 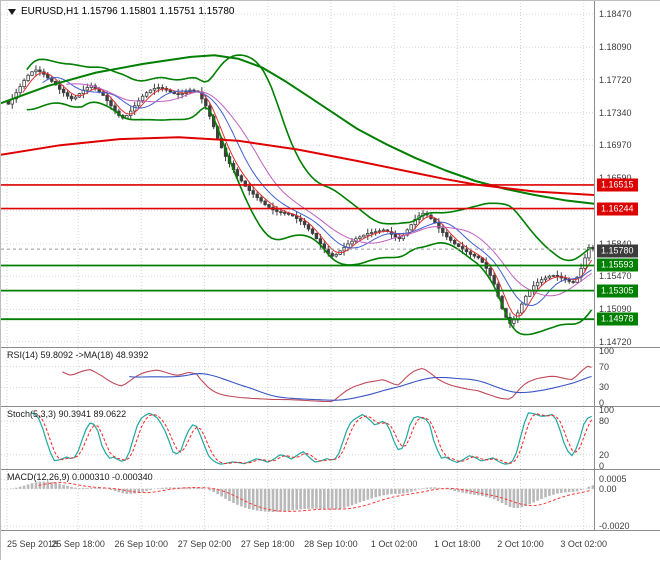 What do you see at coordinates (78, 355) in the screenshot?
I see `rsi-panel-title: RSI(14) 59.8092 ->MA(18) 48.9392` at bounding box center [78, 355].